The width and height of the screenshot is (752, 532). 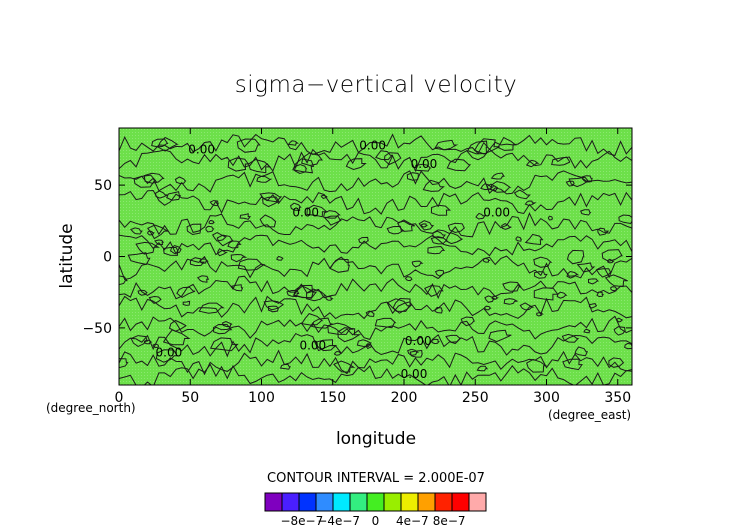 I want to click on colorbar-tick-label: −8e−7, so click(x=301, y=521).